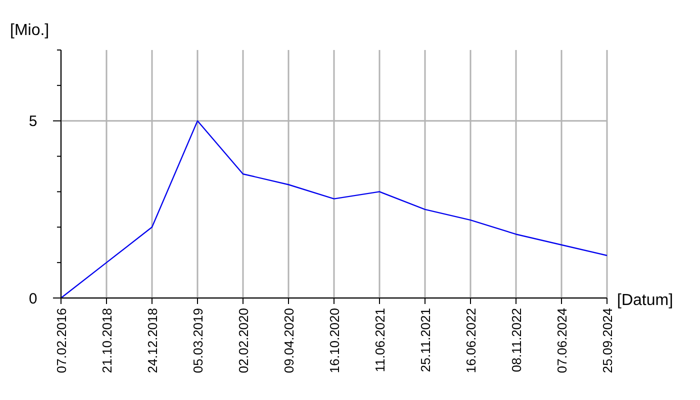  I want to click on x-tick-label: 16.10.2020, so click(334, 341).